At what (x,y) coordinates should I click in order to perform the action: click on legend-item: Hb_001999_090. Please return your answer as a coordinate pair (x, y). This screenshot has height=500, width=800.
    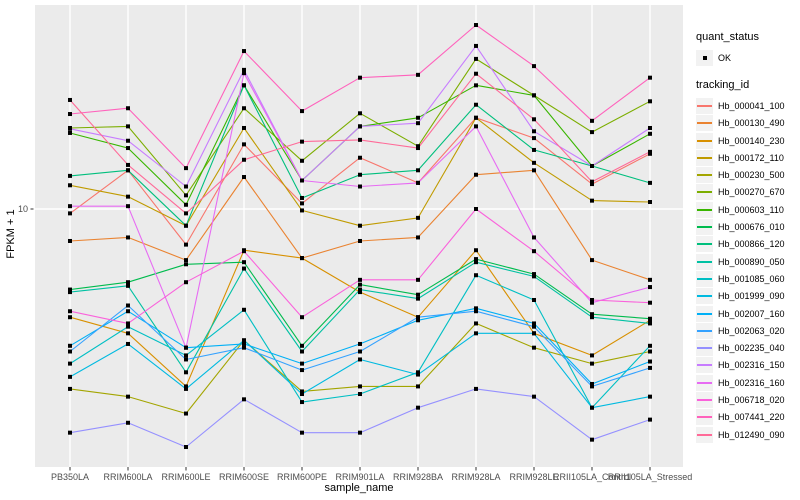
    Looking at the image, I should click on (748, 296).